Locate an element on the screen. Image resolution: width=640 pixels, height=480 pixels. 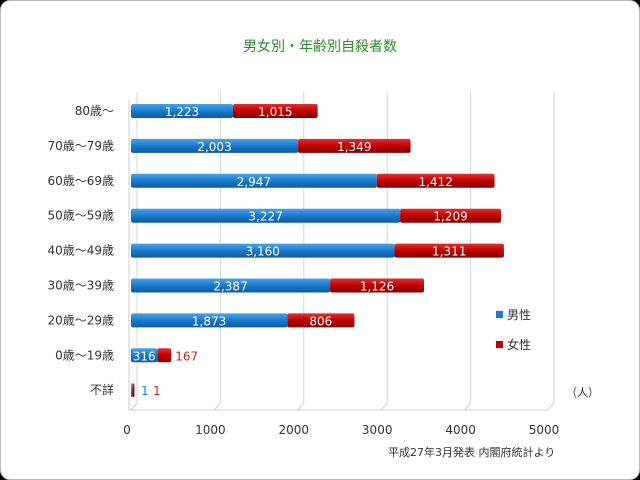
unit-label: （人） is located at coordinates (582, 392).